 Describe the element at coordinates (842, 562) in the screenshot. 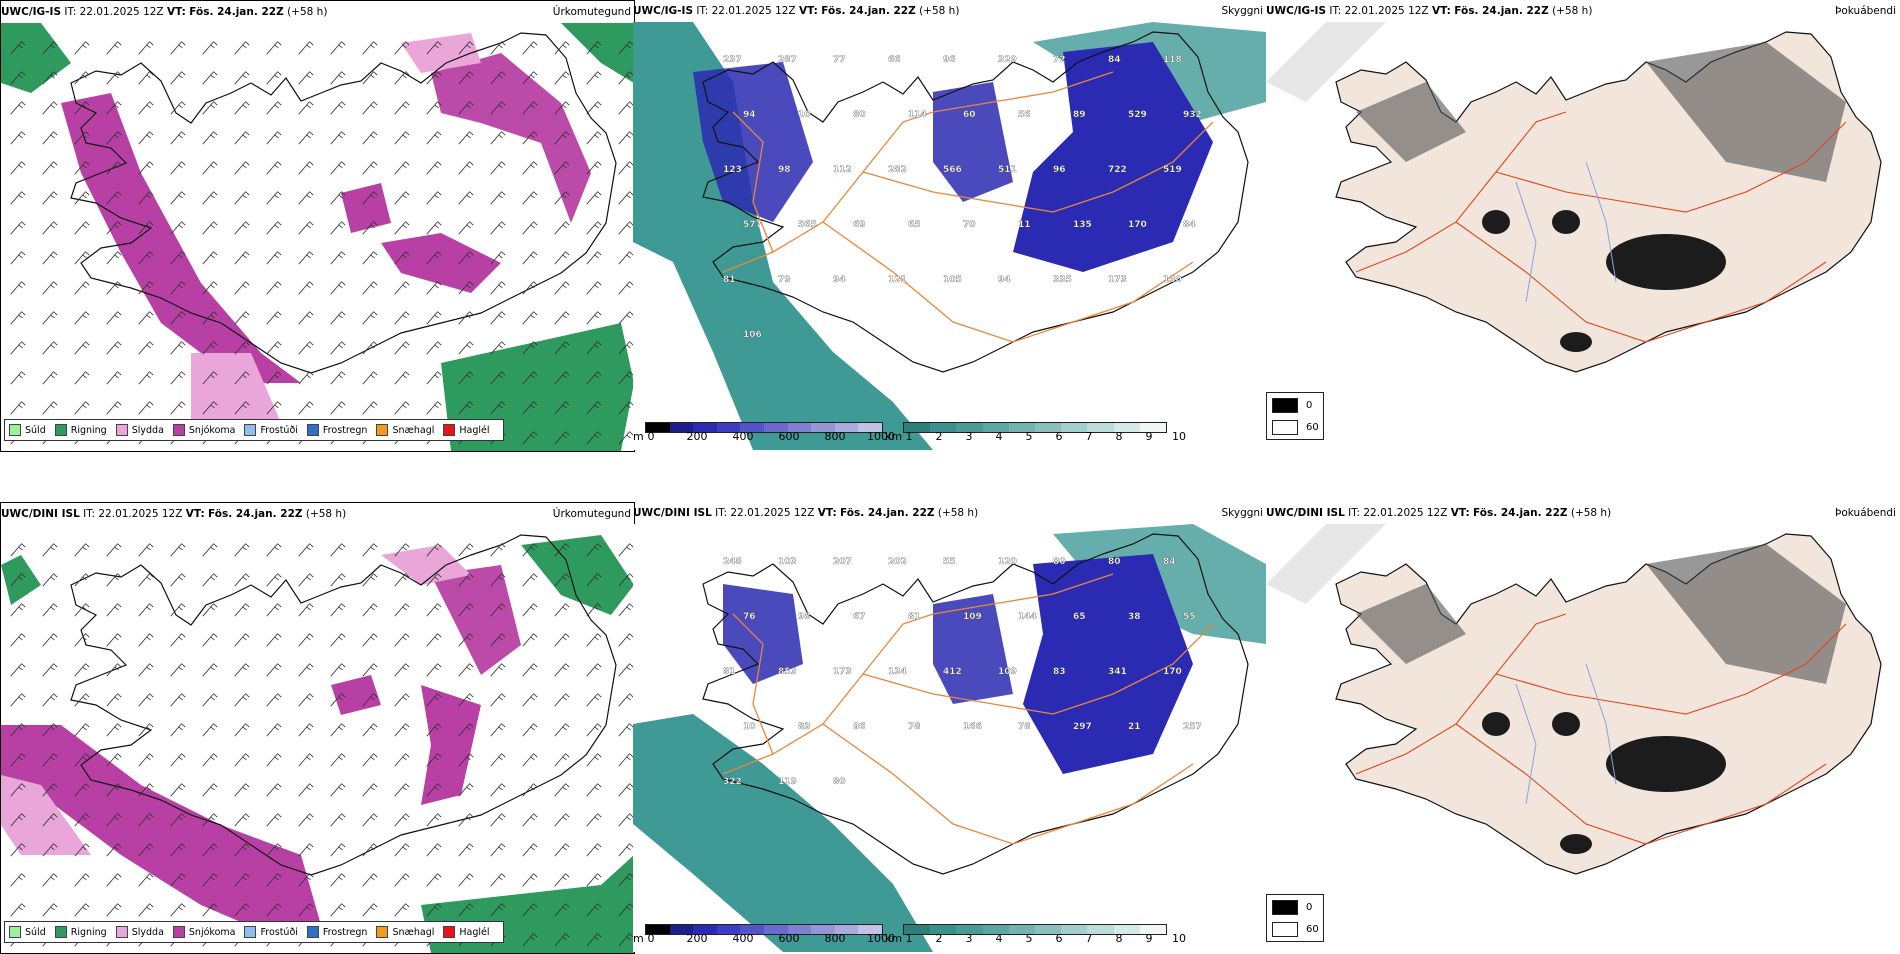

I see `ceiling-value-label: 207` at that location.